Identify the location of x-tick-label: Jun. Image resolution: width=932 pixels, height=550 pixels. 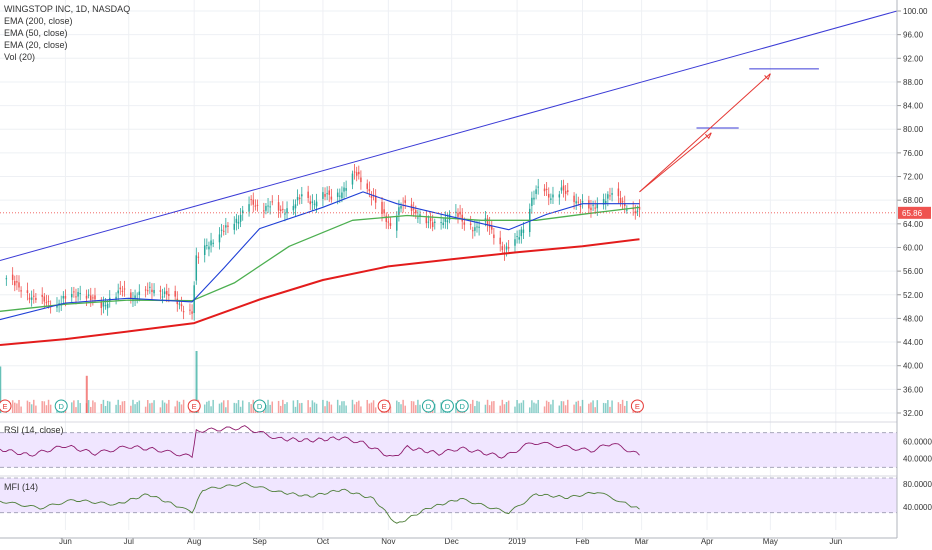
(65, 541).